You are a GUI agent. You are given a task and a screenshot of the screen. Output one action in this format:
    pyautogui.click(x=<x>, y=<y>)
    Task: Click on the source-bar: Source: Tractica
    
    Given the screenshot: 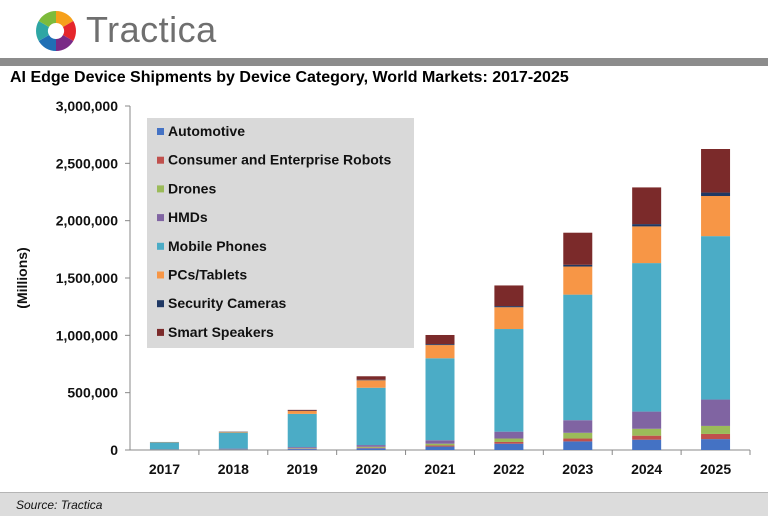 What is the action you would take?
    pyautogui.click(x=384, y=504)
    